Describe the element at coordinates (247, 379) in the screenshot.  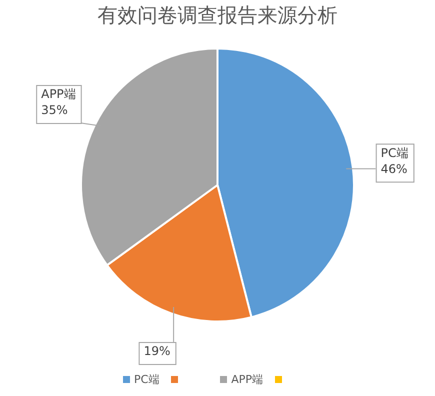
I see `legend-label: APP端` at that location.